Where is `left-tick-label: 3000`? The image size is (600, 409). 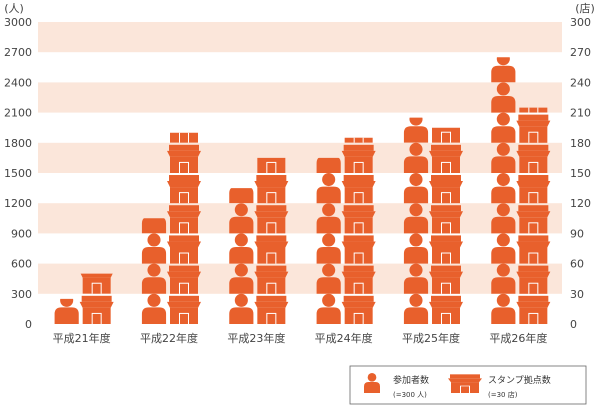 left-tick-label: 3000 is located at coordinates (18, 22).